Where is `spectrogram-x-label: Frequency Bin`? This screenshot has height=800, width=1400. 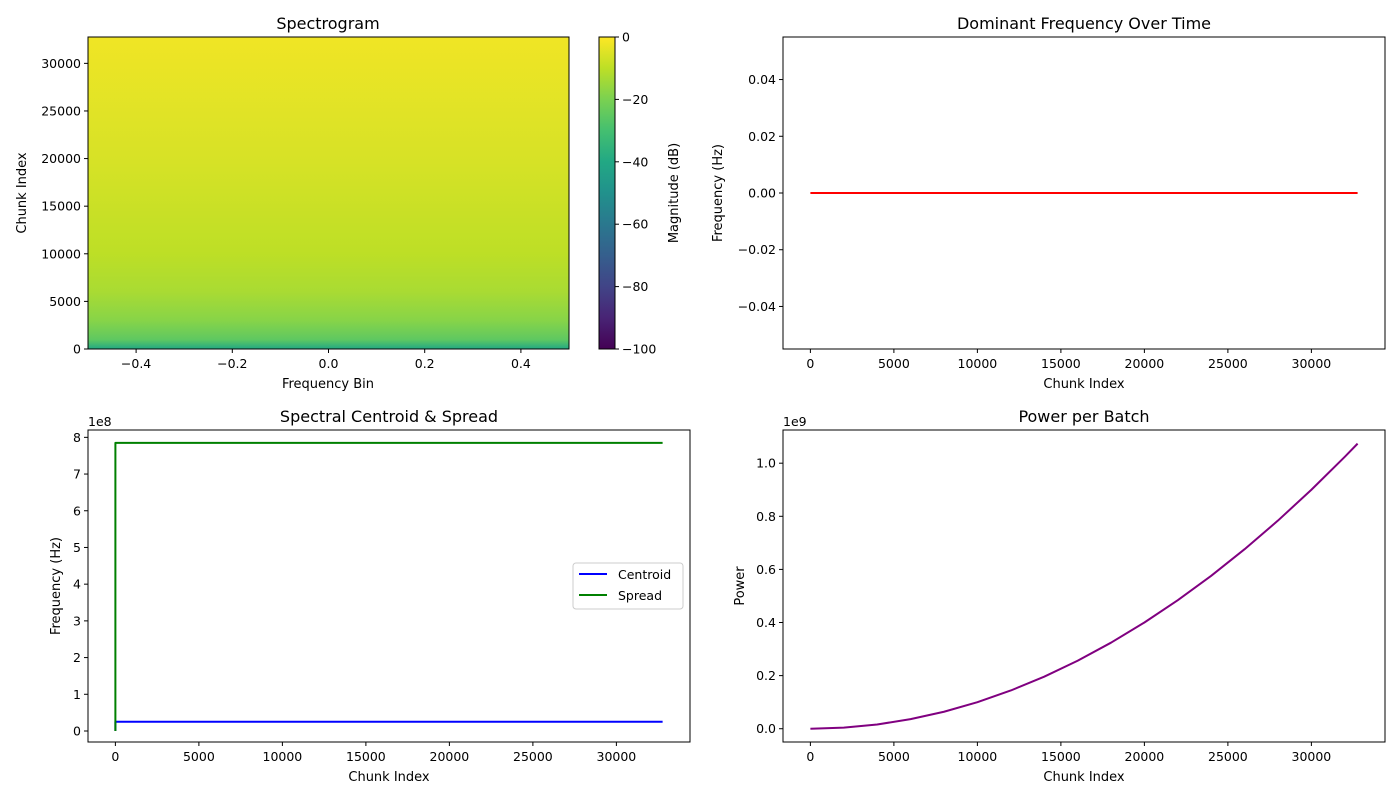 spectrogram-x-label: Frequency Bin is located at coordinates (328, 384).